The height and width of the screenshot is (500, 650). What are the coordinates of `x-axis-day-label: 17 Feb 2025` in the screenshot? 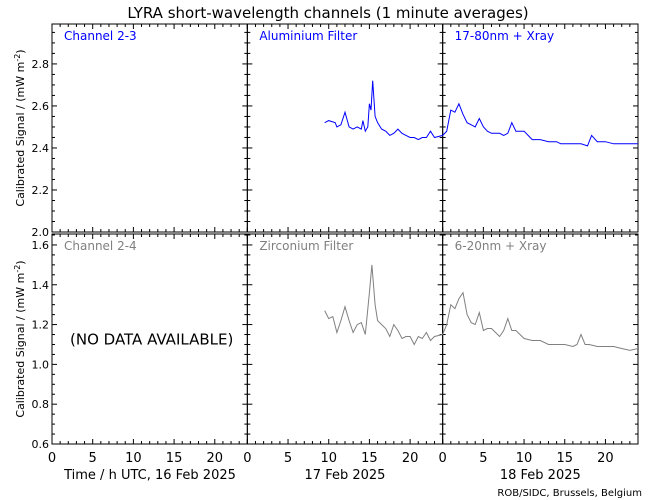 It's located at (345, 475).